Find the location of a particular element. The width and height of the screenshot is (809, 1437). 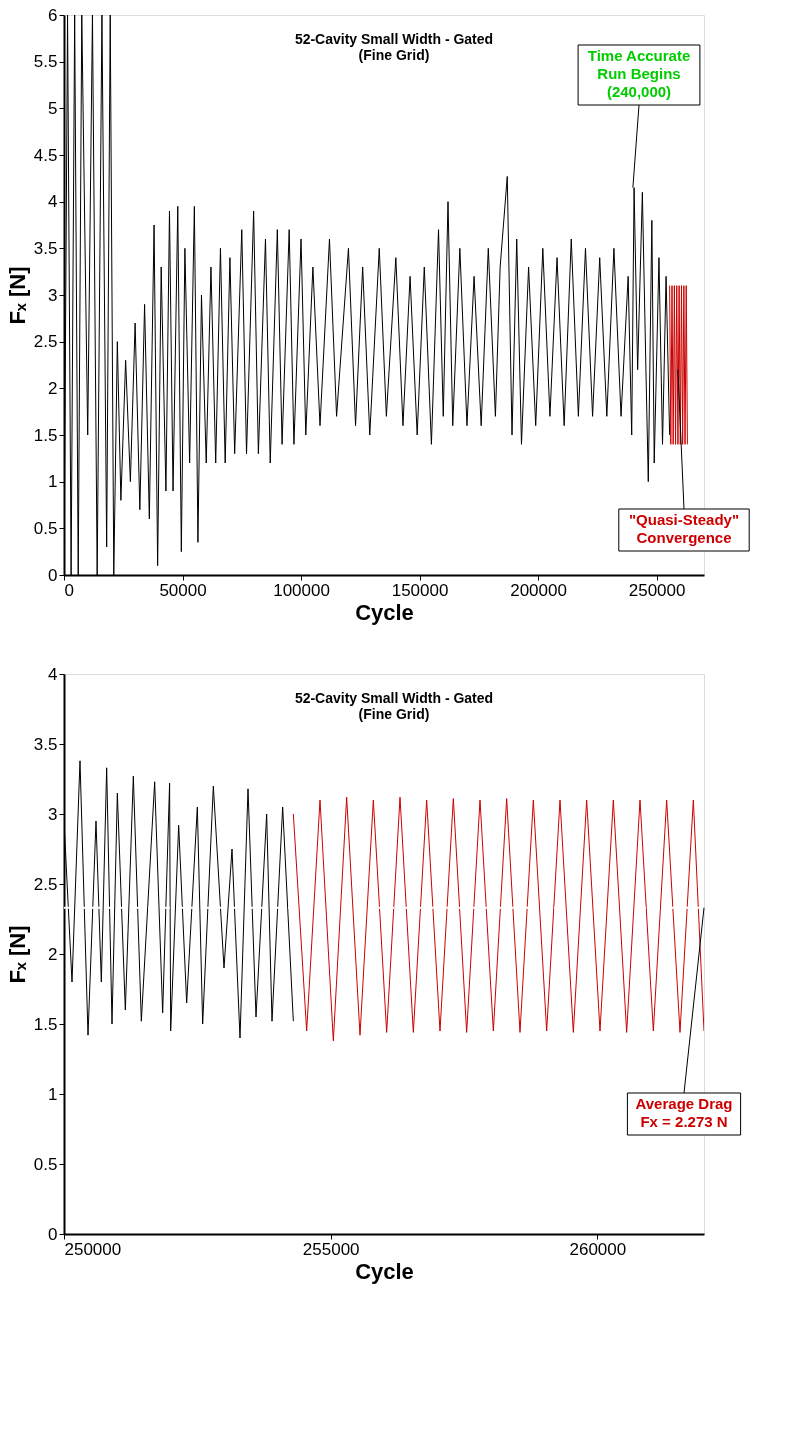

annotation: Time Accurate Run Begins (240,000) is located at coordinates (639, 73).